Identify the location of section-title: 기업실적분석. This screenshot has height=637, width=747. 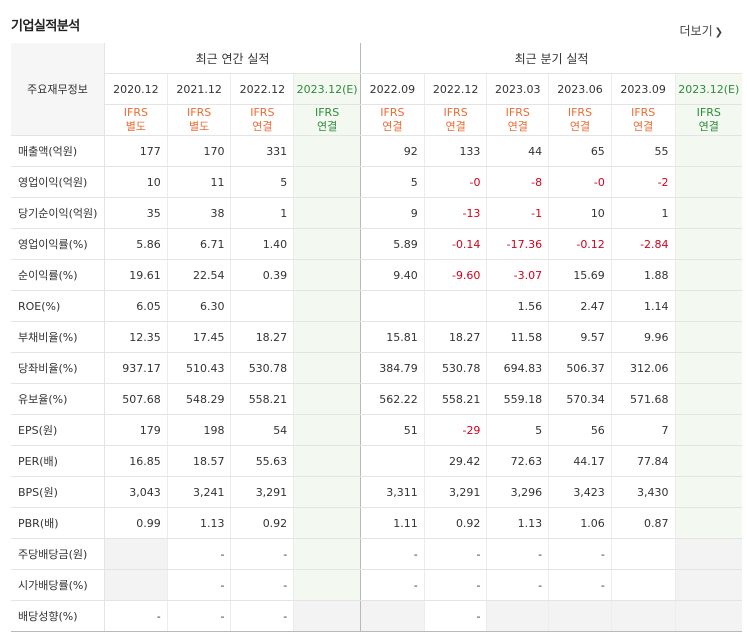
(45, 26).